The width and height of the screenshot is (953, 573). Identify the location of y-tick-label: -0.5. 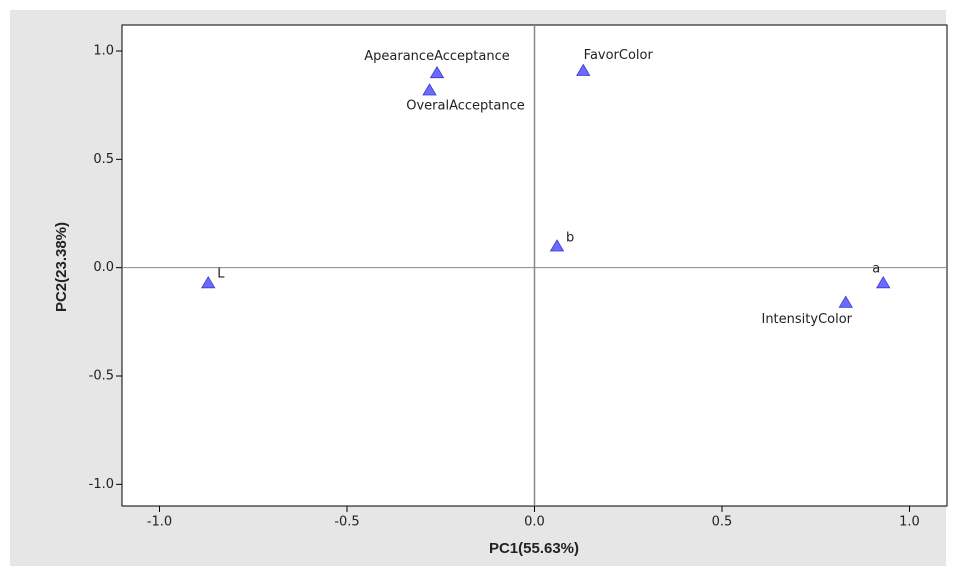
(101, 376).